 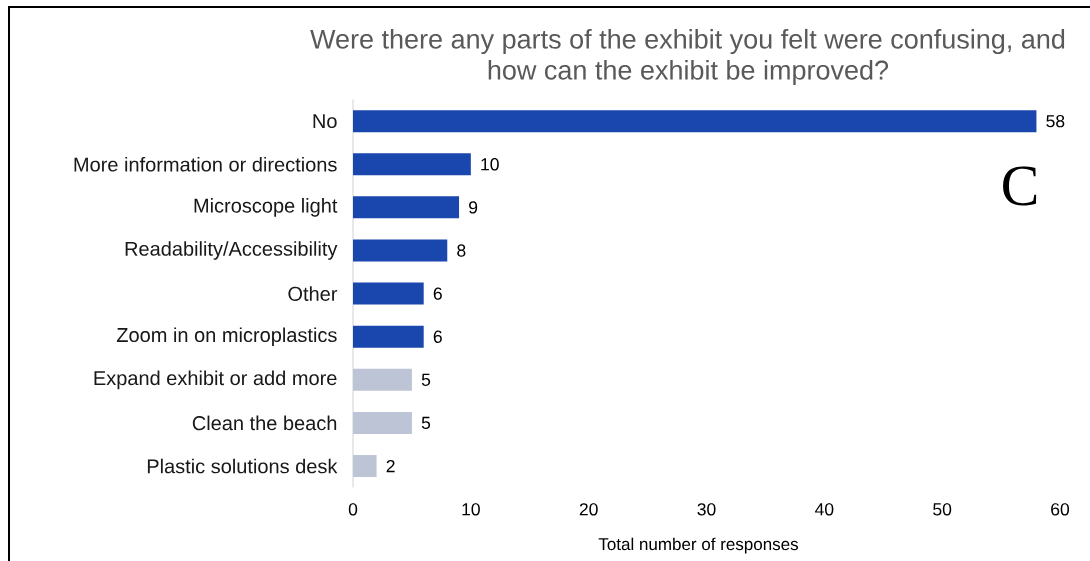 What do you see at coordinates (1020, 186) in the screenshot?
I see `annotation: C` at bounding box center [1020, 186].